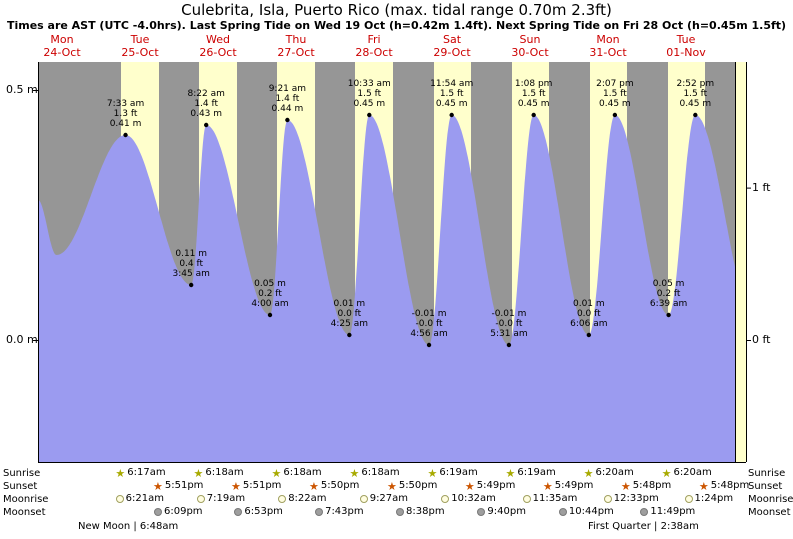 This screenshot has height=539, width=793. Describe the element at coordinates (425, 511) in the screenshot. I see `moonset-time-label: 8:38pm` at that location.